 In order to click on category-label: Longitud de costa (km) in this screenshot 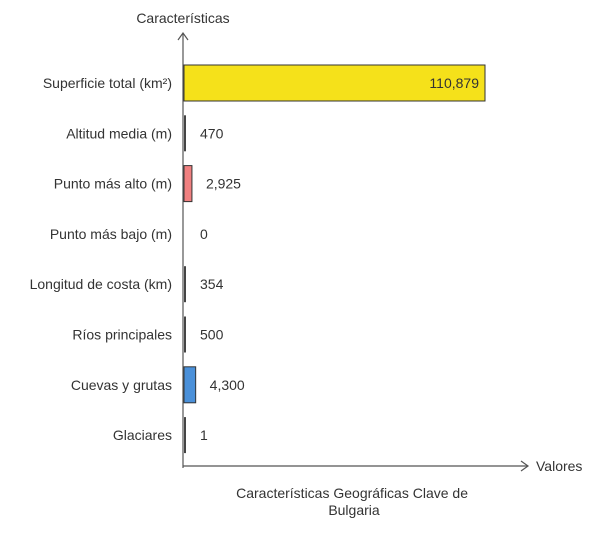, I will do `click(101, 284)`.